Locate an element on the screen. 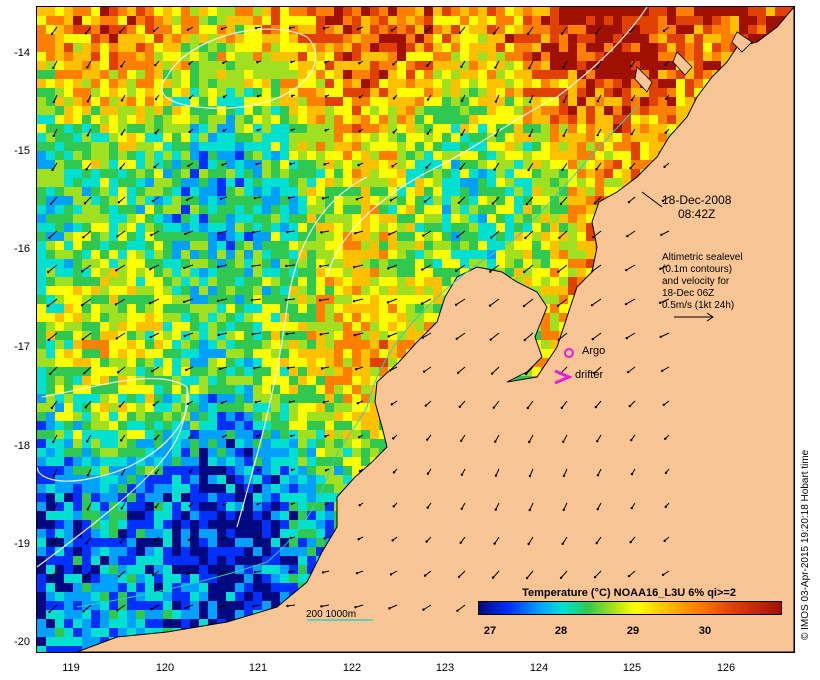 This screenshot has width=820, height=680. altimetry-note-line: 0.5m/s (1kt 24h) is located at coordinates (698, 305).